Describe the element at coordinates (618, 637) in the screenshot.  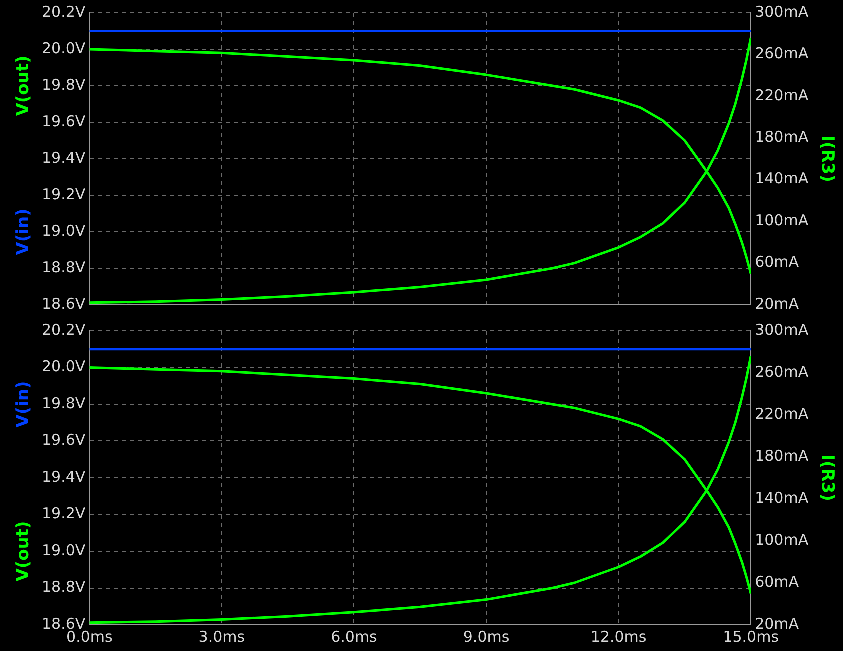
I see `x-tick-label: 12.0ms` at that location.